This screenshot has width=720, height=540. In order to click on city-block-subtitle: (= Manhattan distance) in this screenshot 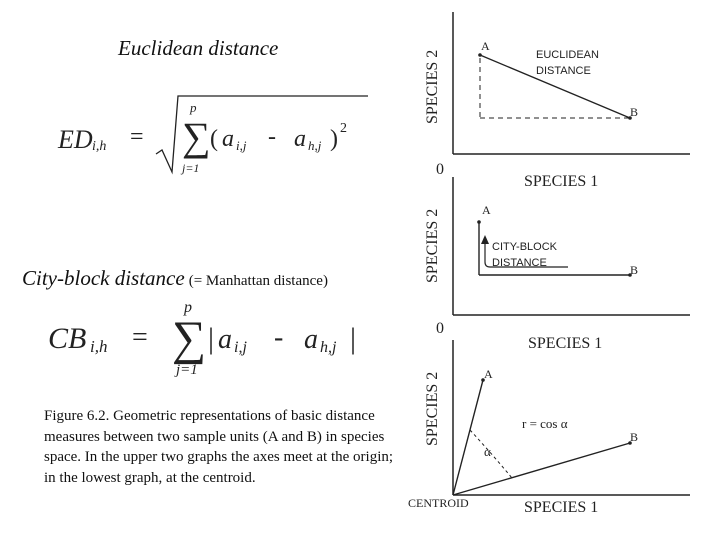, I will do `click(258, 281)`.